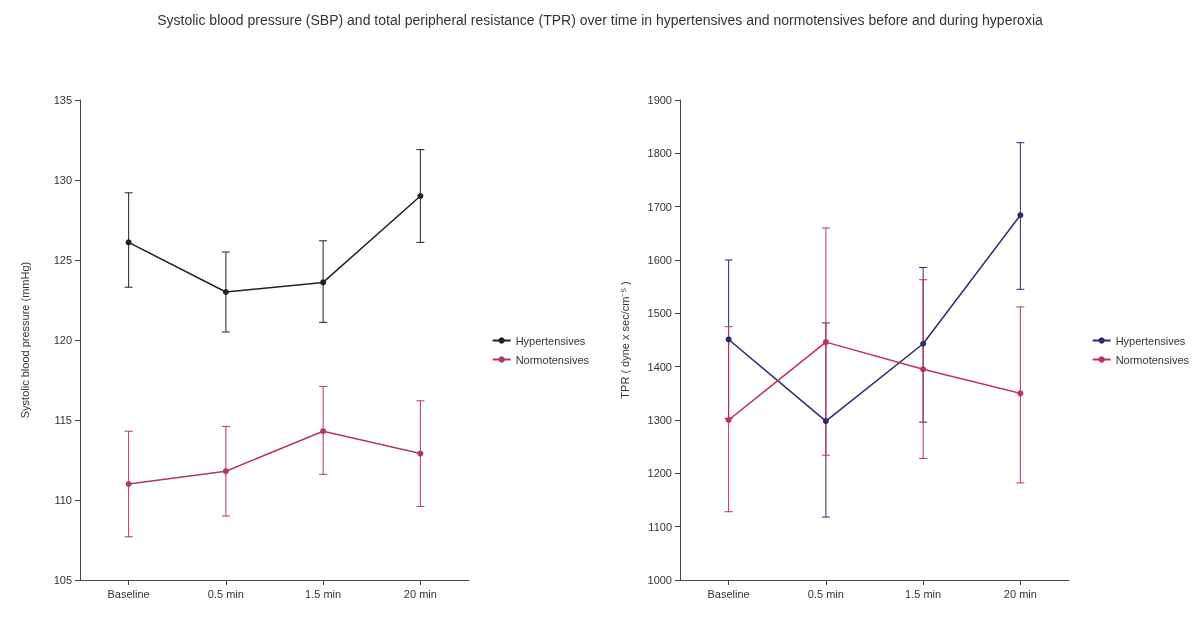 This screenshot has width=1199, height=622. What do you see at coordinates (659, 366) in the screenshot?
I see `y-tick-label: 1400` at bounding box center [659, 366].